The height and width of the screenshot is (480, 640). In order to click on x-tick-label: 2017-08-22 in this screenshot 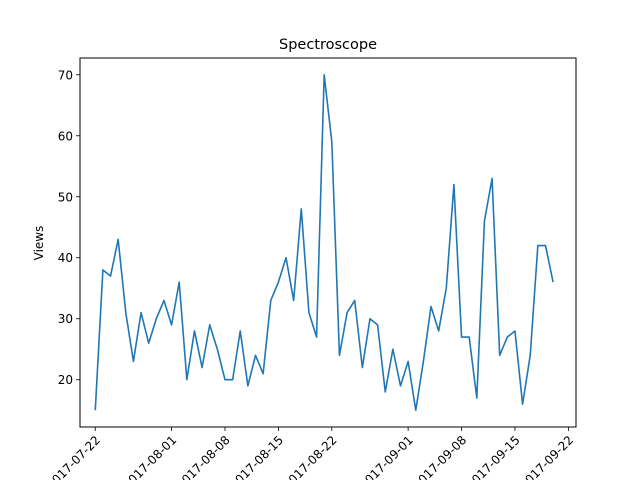, I will do `click(309, 456)`.